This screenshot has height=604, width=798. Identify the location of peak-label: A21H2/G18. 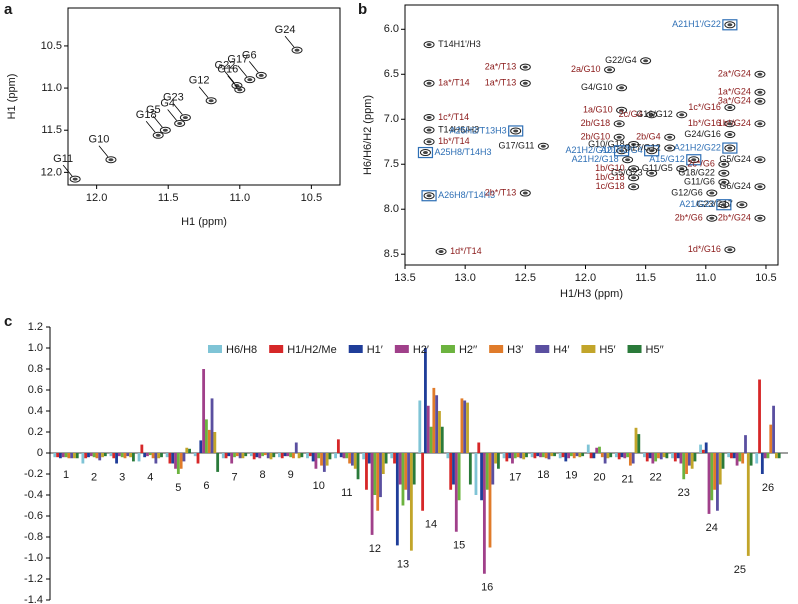
(595, 159).